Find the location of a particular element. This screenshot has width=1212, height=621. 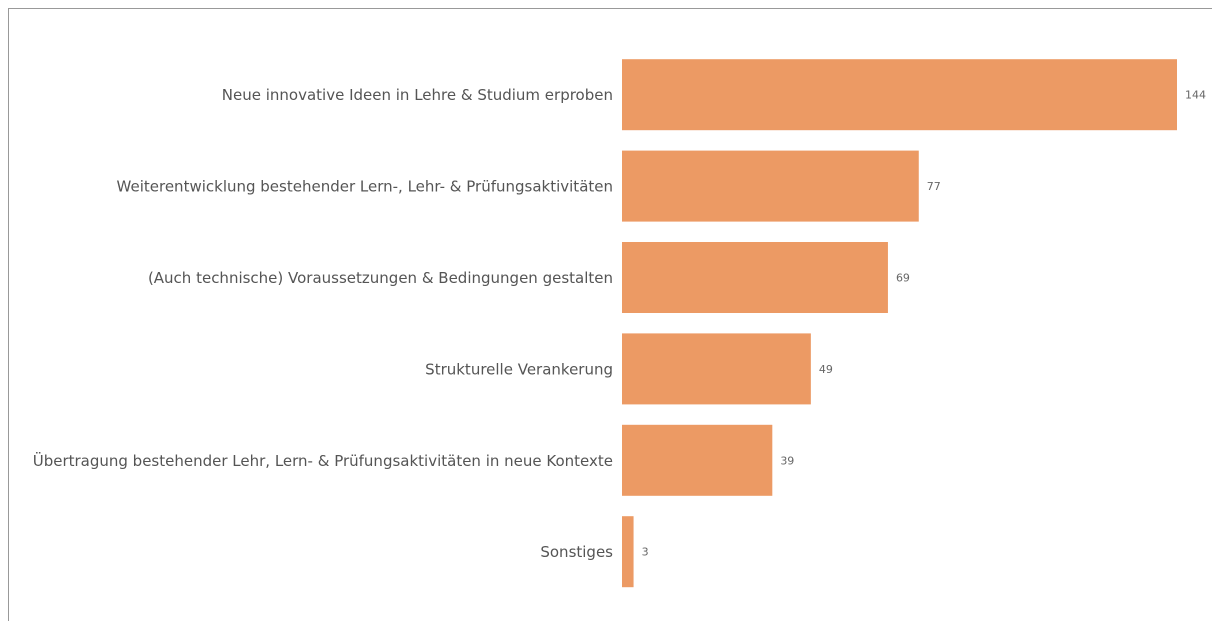

value-label: 77 is located at coordinates (934, 186).